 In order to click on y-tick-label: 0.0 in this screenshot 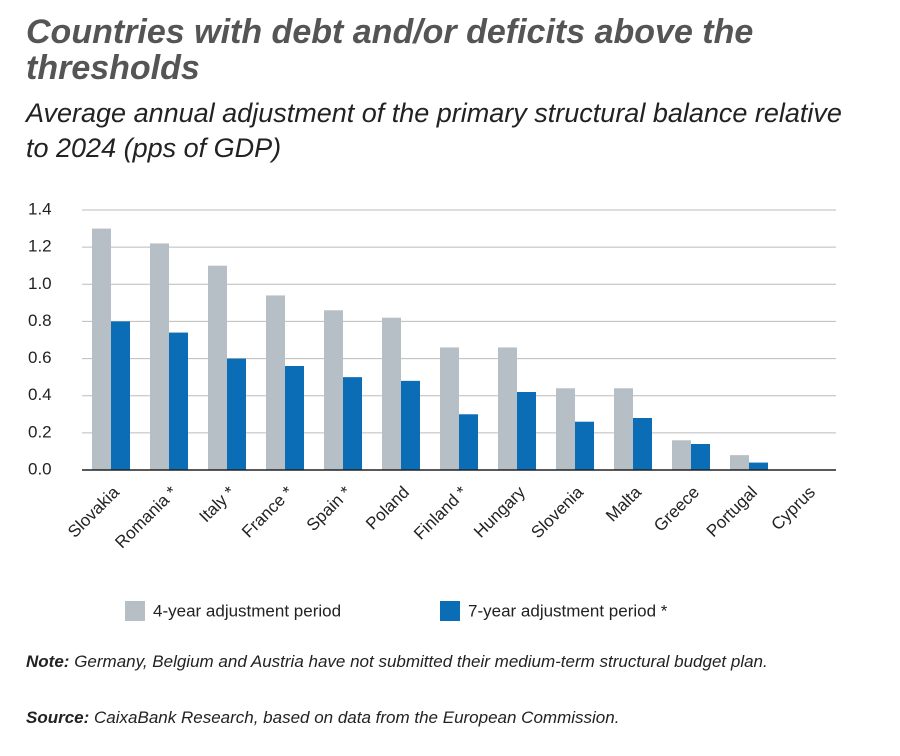, I will do `click(40, 468)`.